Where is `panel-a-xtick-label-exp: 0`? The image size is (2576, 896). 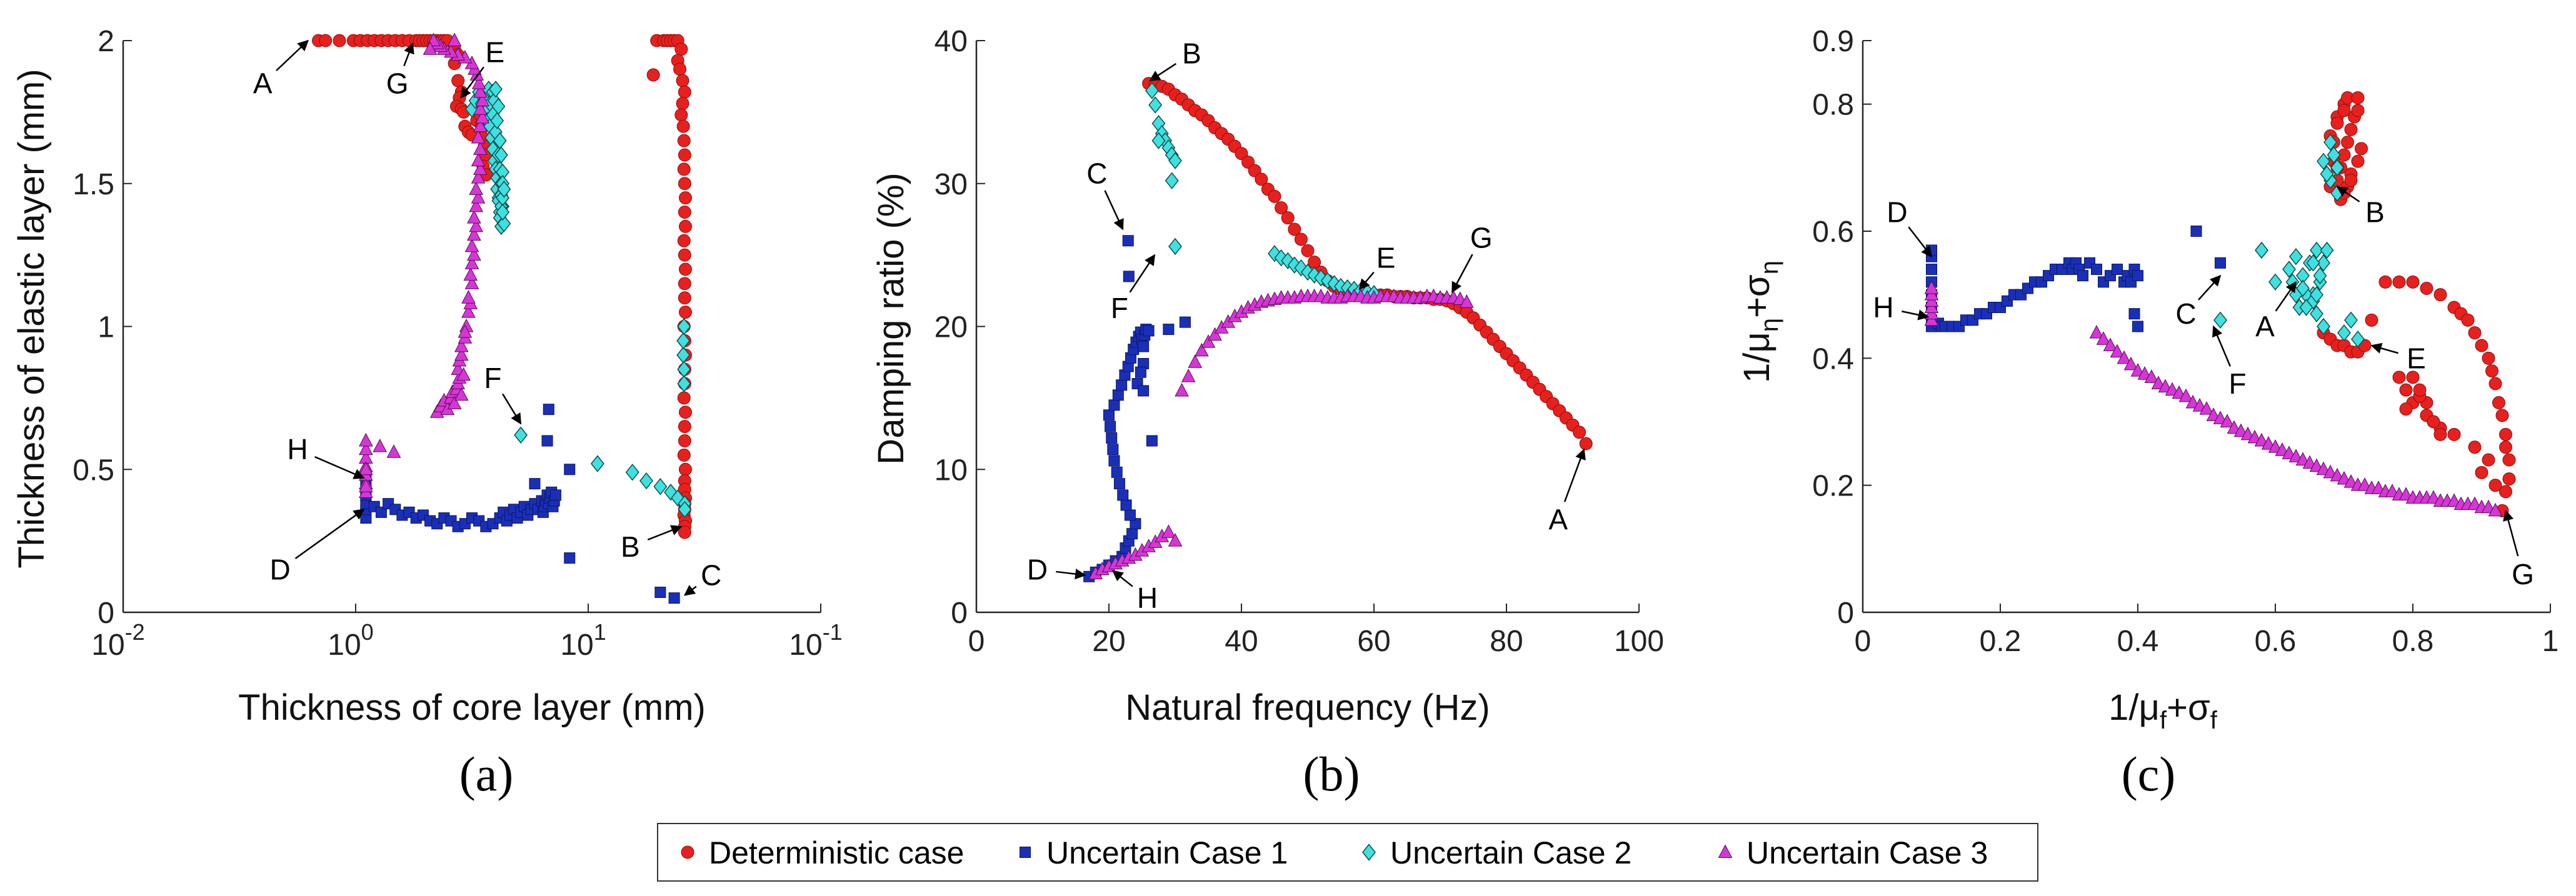 panel-a-xtick-label-exp: 0 is located at coordinates (367, 632).